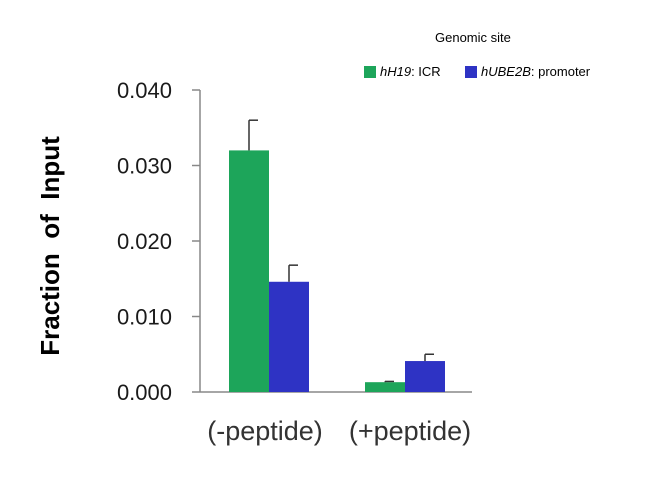 This screenshot has height=485, width=650. I want to click on legend-label-series-1-italic: hH19, so click(395, 71).